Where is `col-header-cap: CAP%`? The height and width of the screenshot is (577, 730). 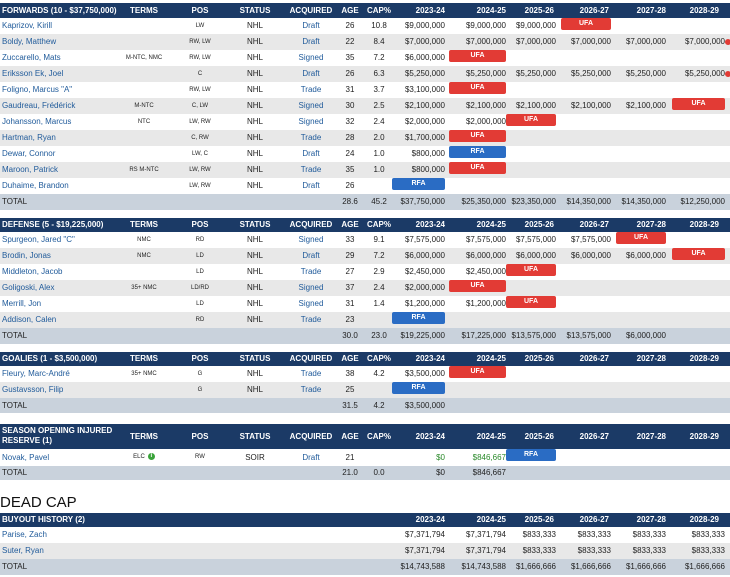
col-header-cap: CAP% is located at coordinates (378, 224).